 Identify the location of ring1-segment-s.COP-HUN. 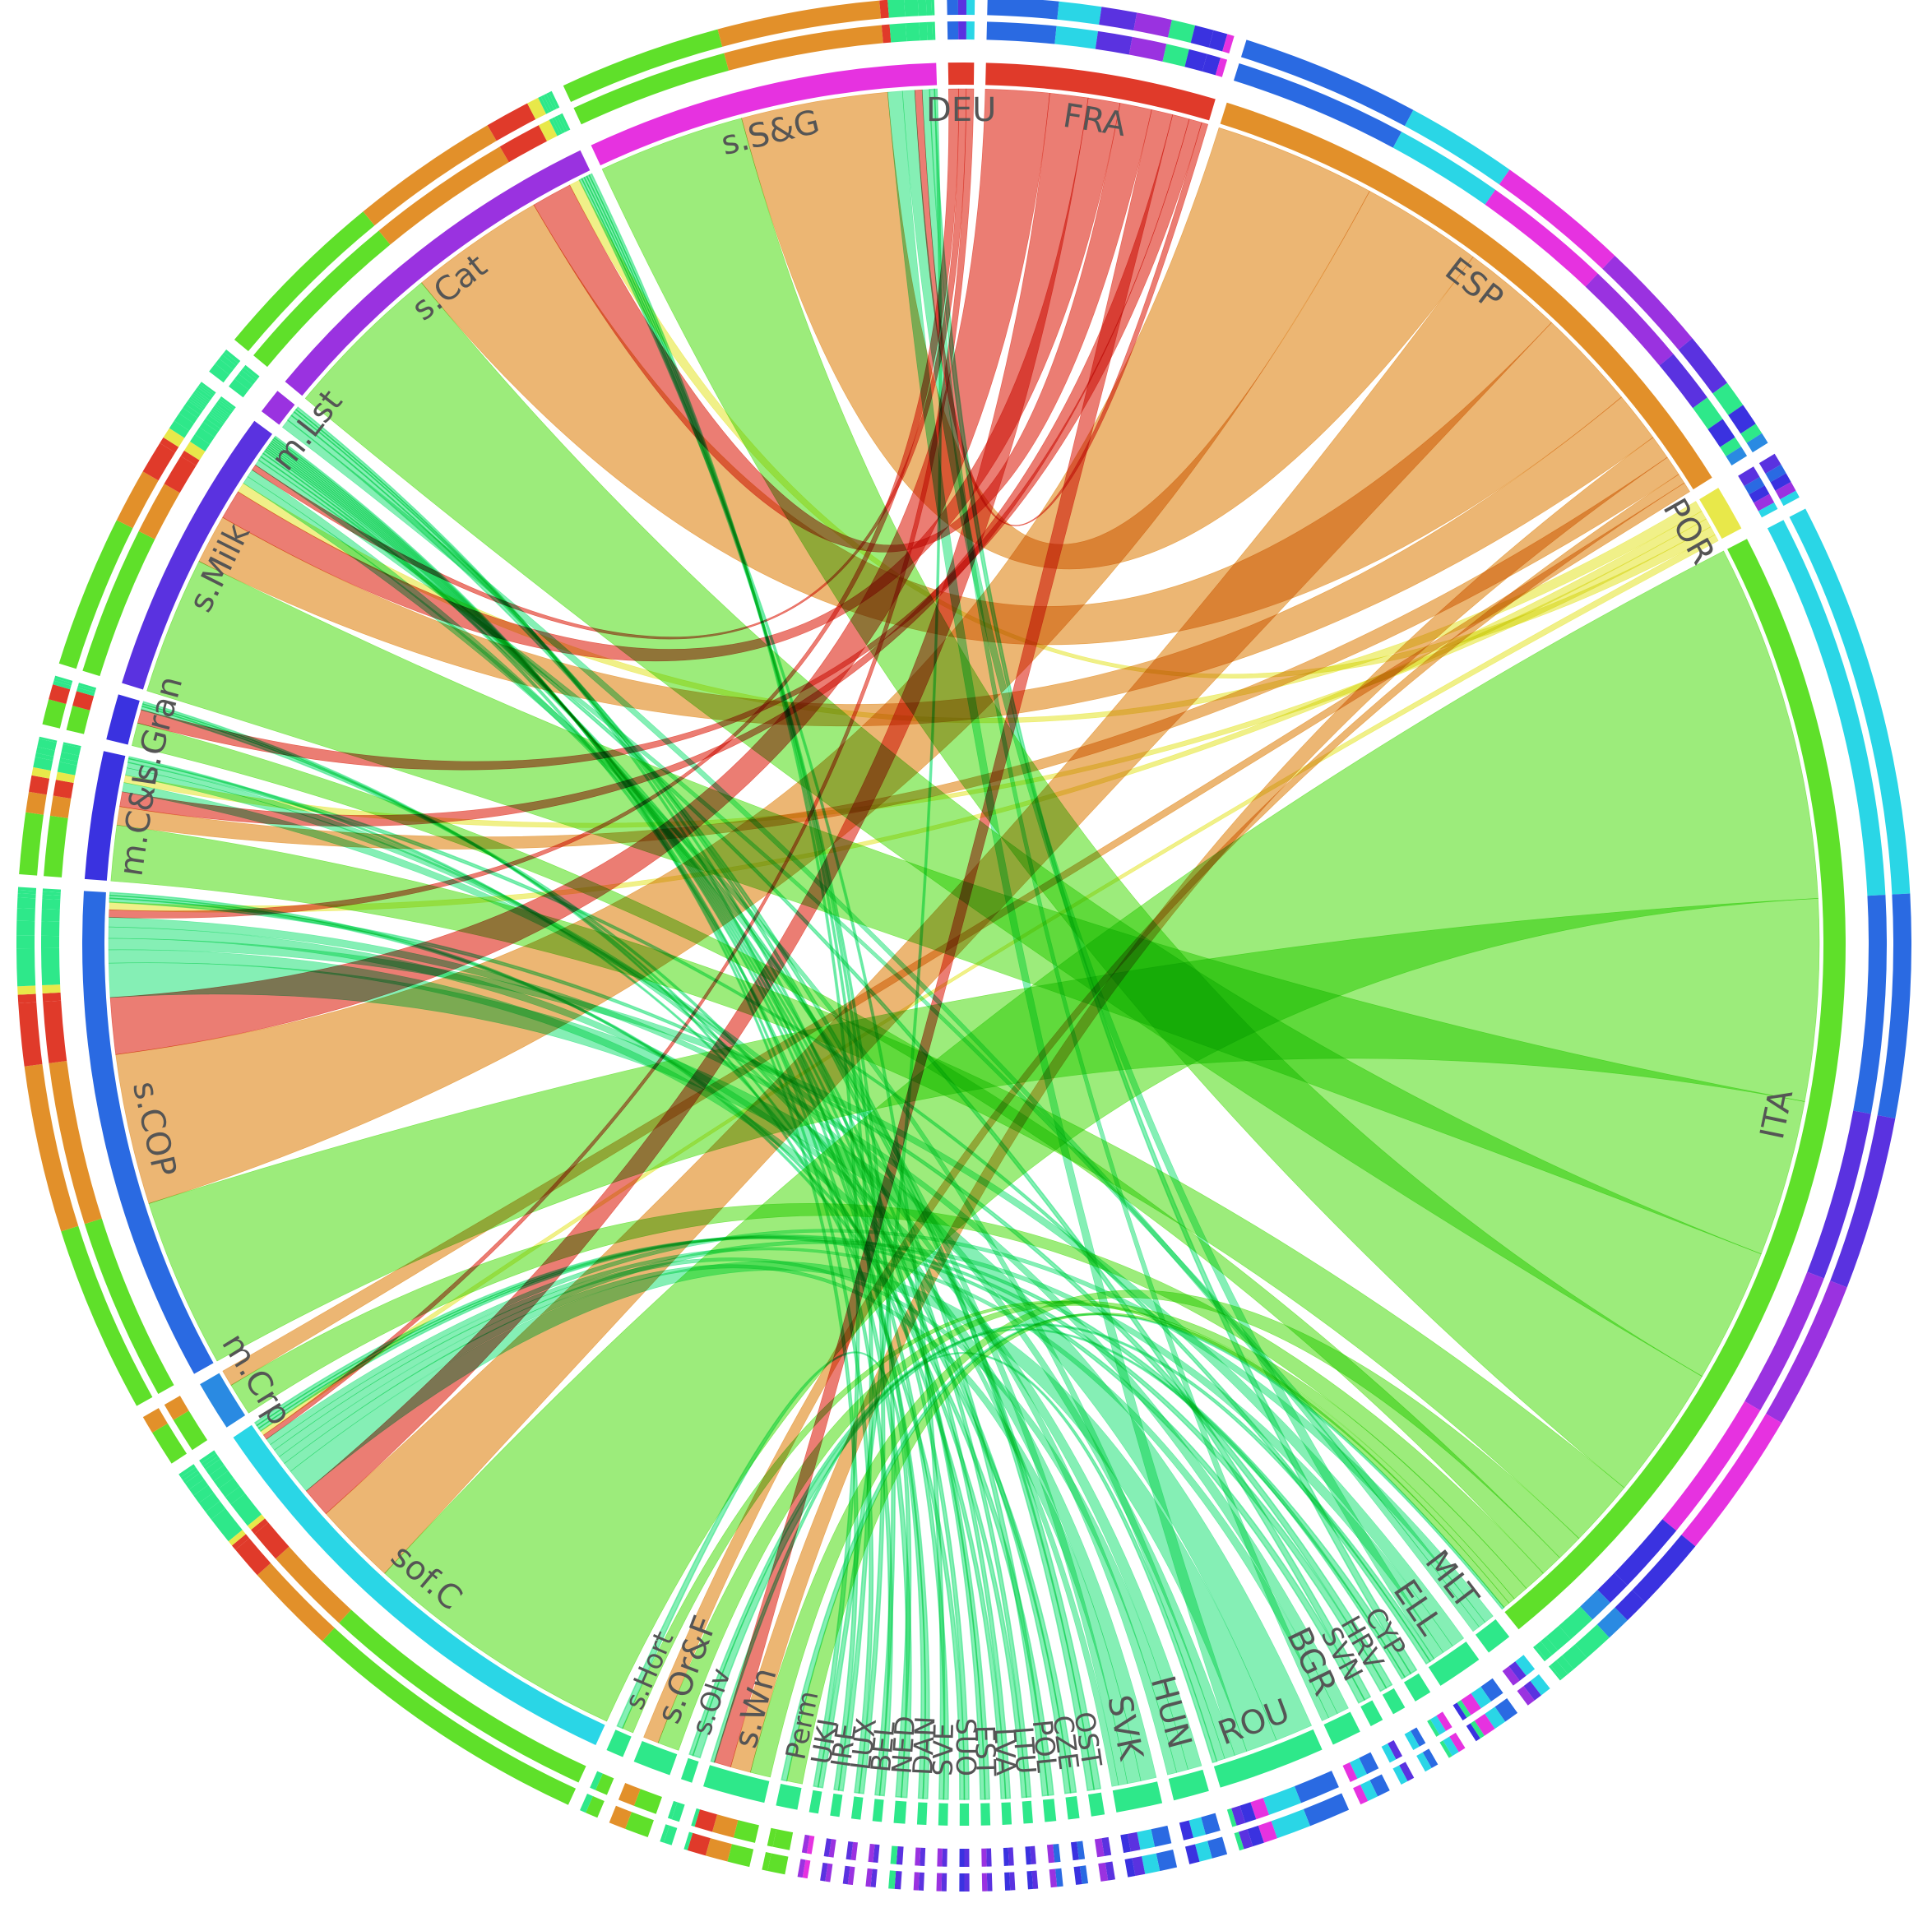
(51, 915).